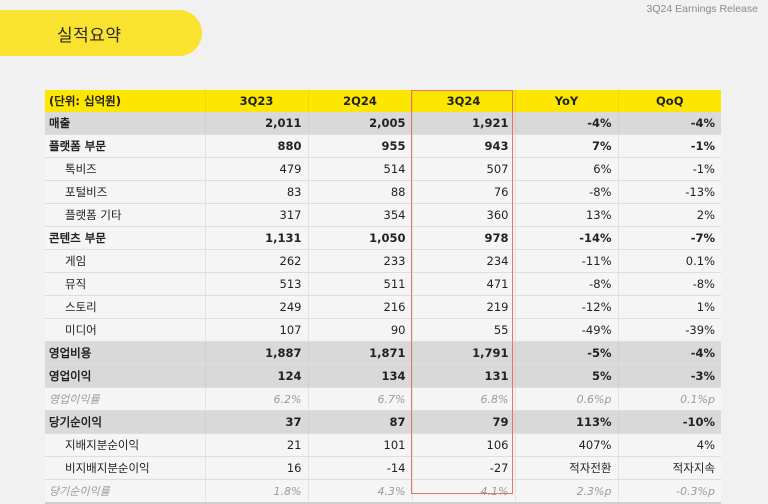 The width and height of the screenshot is (768, 504). I want to click on cell-3q24: -27, so click(464, 468).